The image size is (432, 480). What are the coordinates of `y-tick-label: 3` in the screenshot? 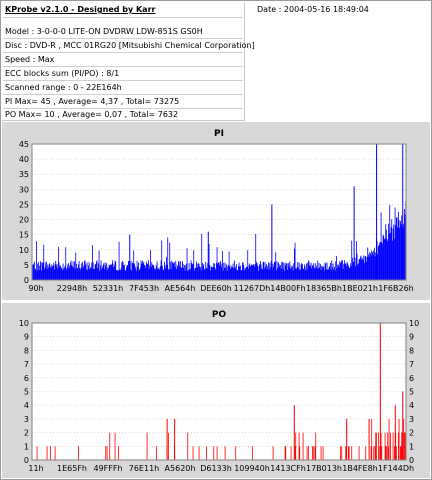 It's located at (26, 419).